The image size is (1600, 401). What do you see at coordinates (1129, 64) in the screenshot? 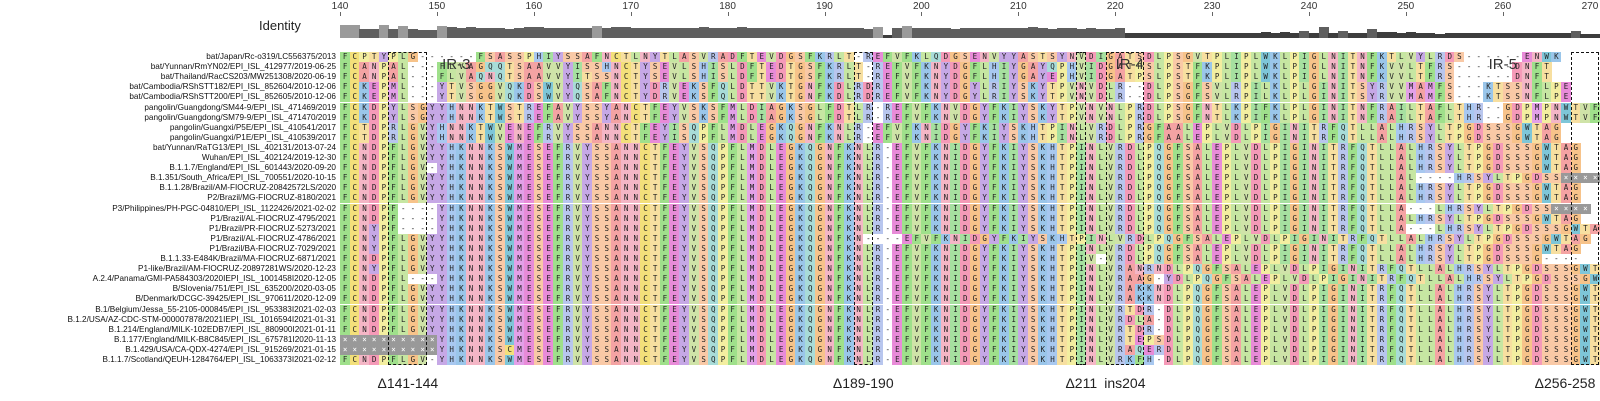
I see `region-label: IR-4` at bounding box center [1129, 64].